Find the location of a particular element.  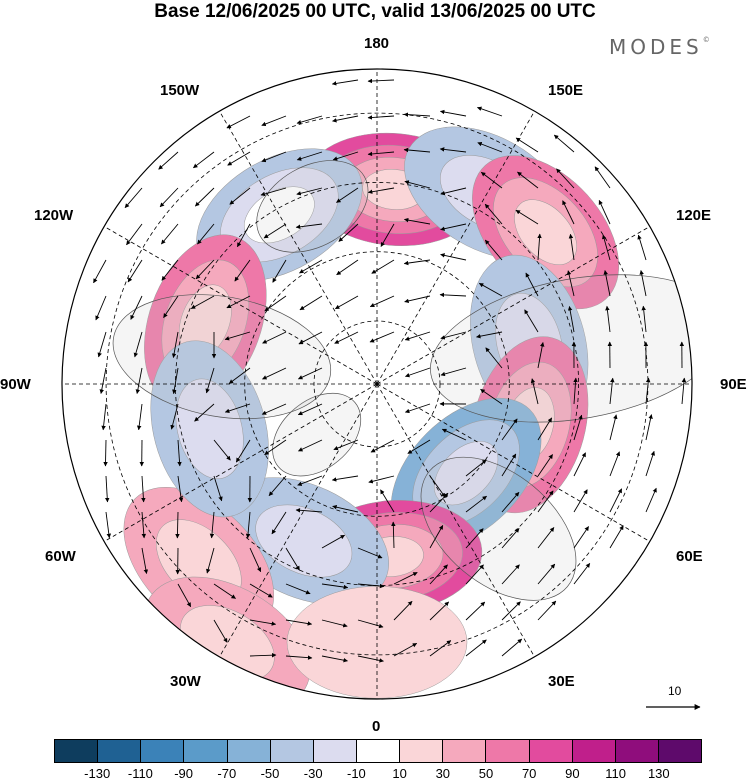

lon-label-90w: 90W is located at coordinates (15, 384).